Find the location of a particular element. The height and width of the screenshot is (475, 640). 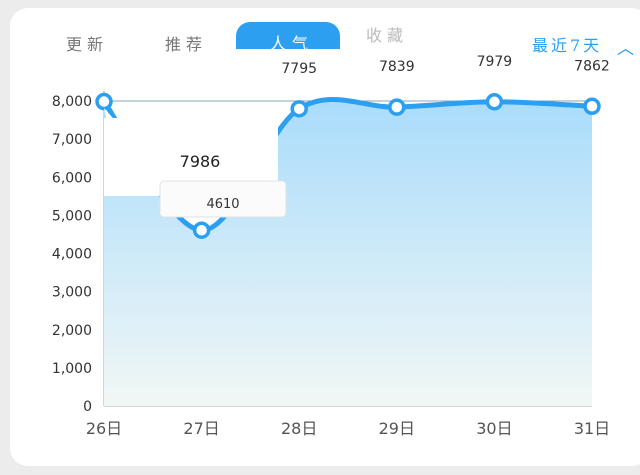

range-selector: 最近7天 is located at coordinates (567, 45).